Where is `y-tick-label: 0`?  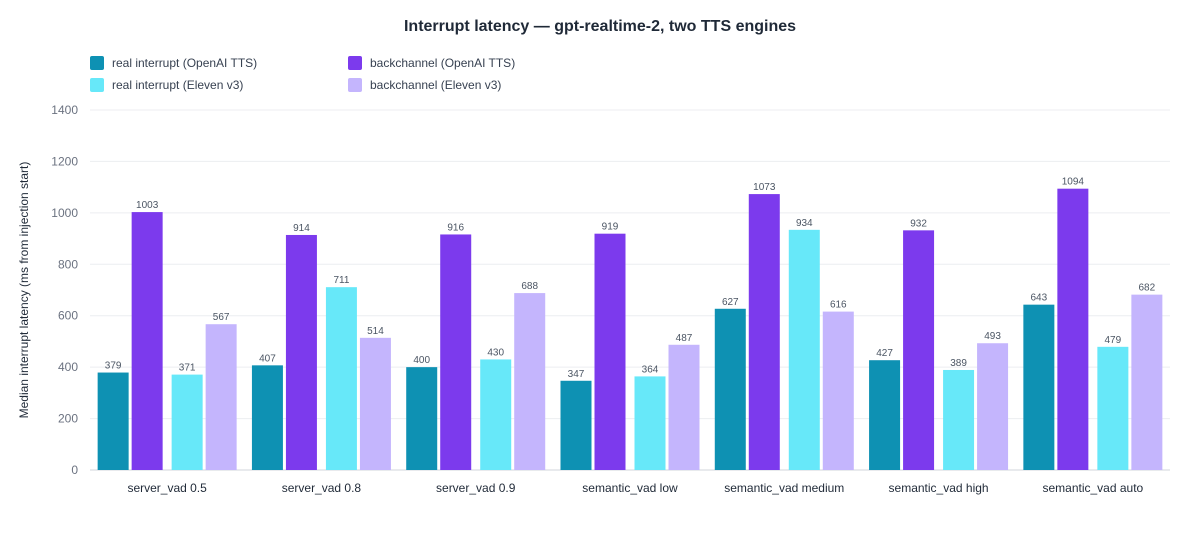
y-tick-label: 0 is located at coordinates (74, 470).